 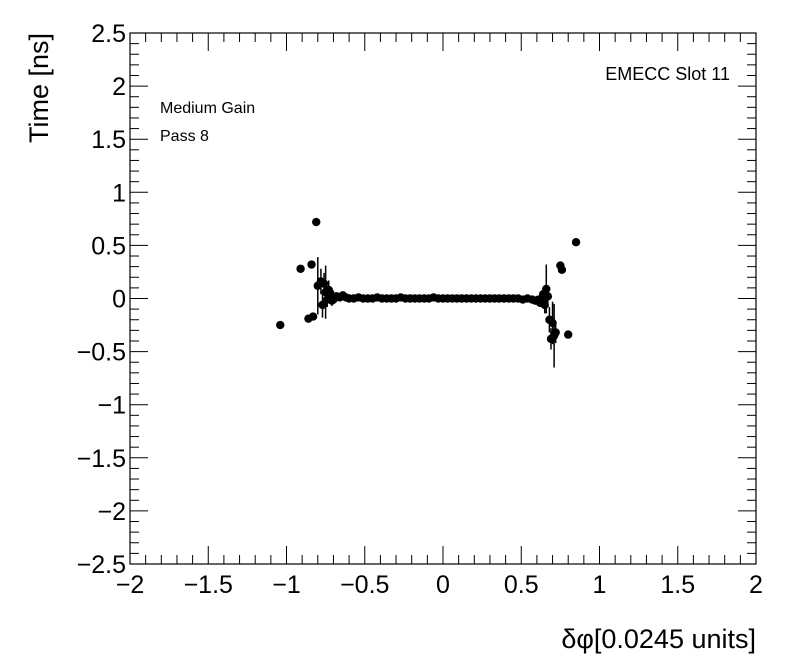 What do you see at coordinates (111, 406) in the screenshot?
I see `y-tick-label: −1` at bounding box center [111, 406].